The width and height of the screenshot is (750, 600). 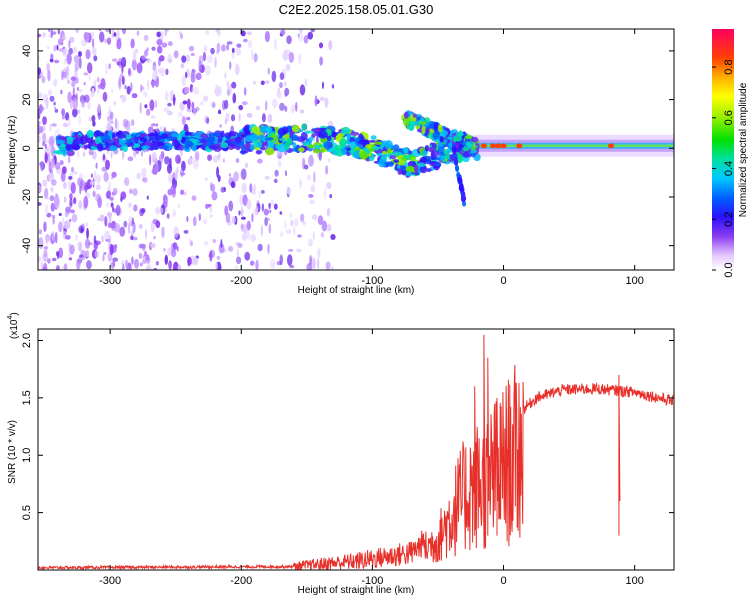 What do you see at coordinates (27, 51) in the screenshot?
I see `top-y-tick-label: 40` at bounding box center [27, 51].